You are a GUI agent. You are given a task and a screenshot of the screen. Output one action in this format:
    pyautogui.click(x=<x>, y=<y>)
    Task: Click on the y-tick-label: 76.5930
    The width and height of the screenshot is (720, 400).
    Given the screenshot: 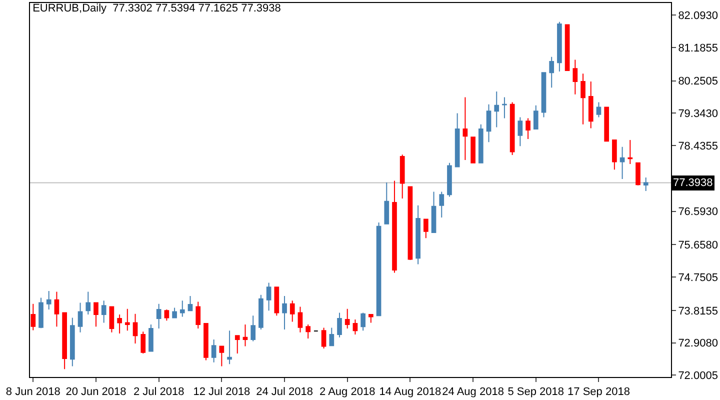 What is the action you would take?
    pyautogui.click(x=698, y=212)
    